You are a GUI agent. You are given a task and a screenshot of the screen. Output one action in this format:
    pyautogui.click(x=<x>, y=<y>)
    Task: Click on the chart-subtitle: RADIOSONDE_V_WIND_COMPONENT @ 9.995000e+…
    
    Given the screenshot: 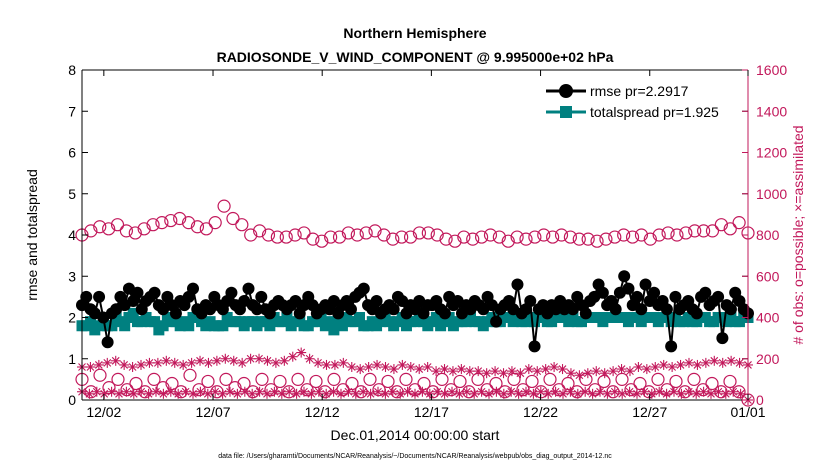 What is the action you would take?
    pyautogui.click(x=415, y=57)
    